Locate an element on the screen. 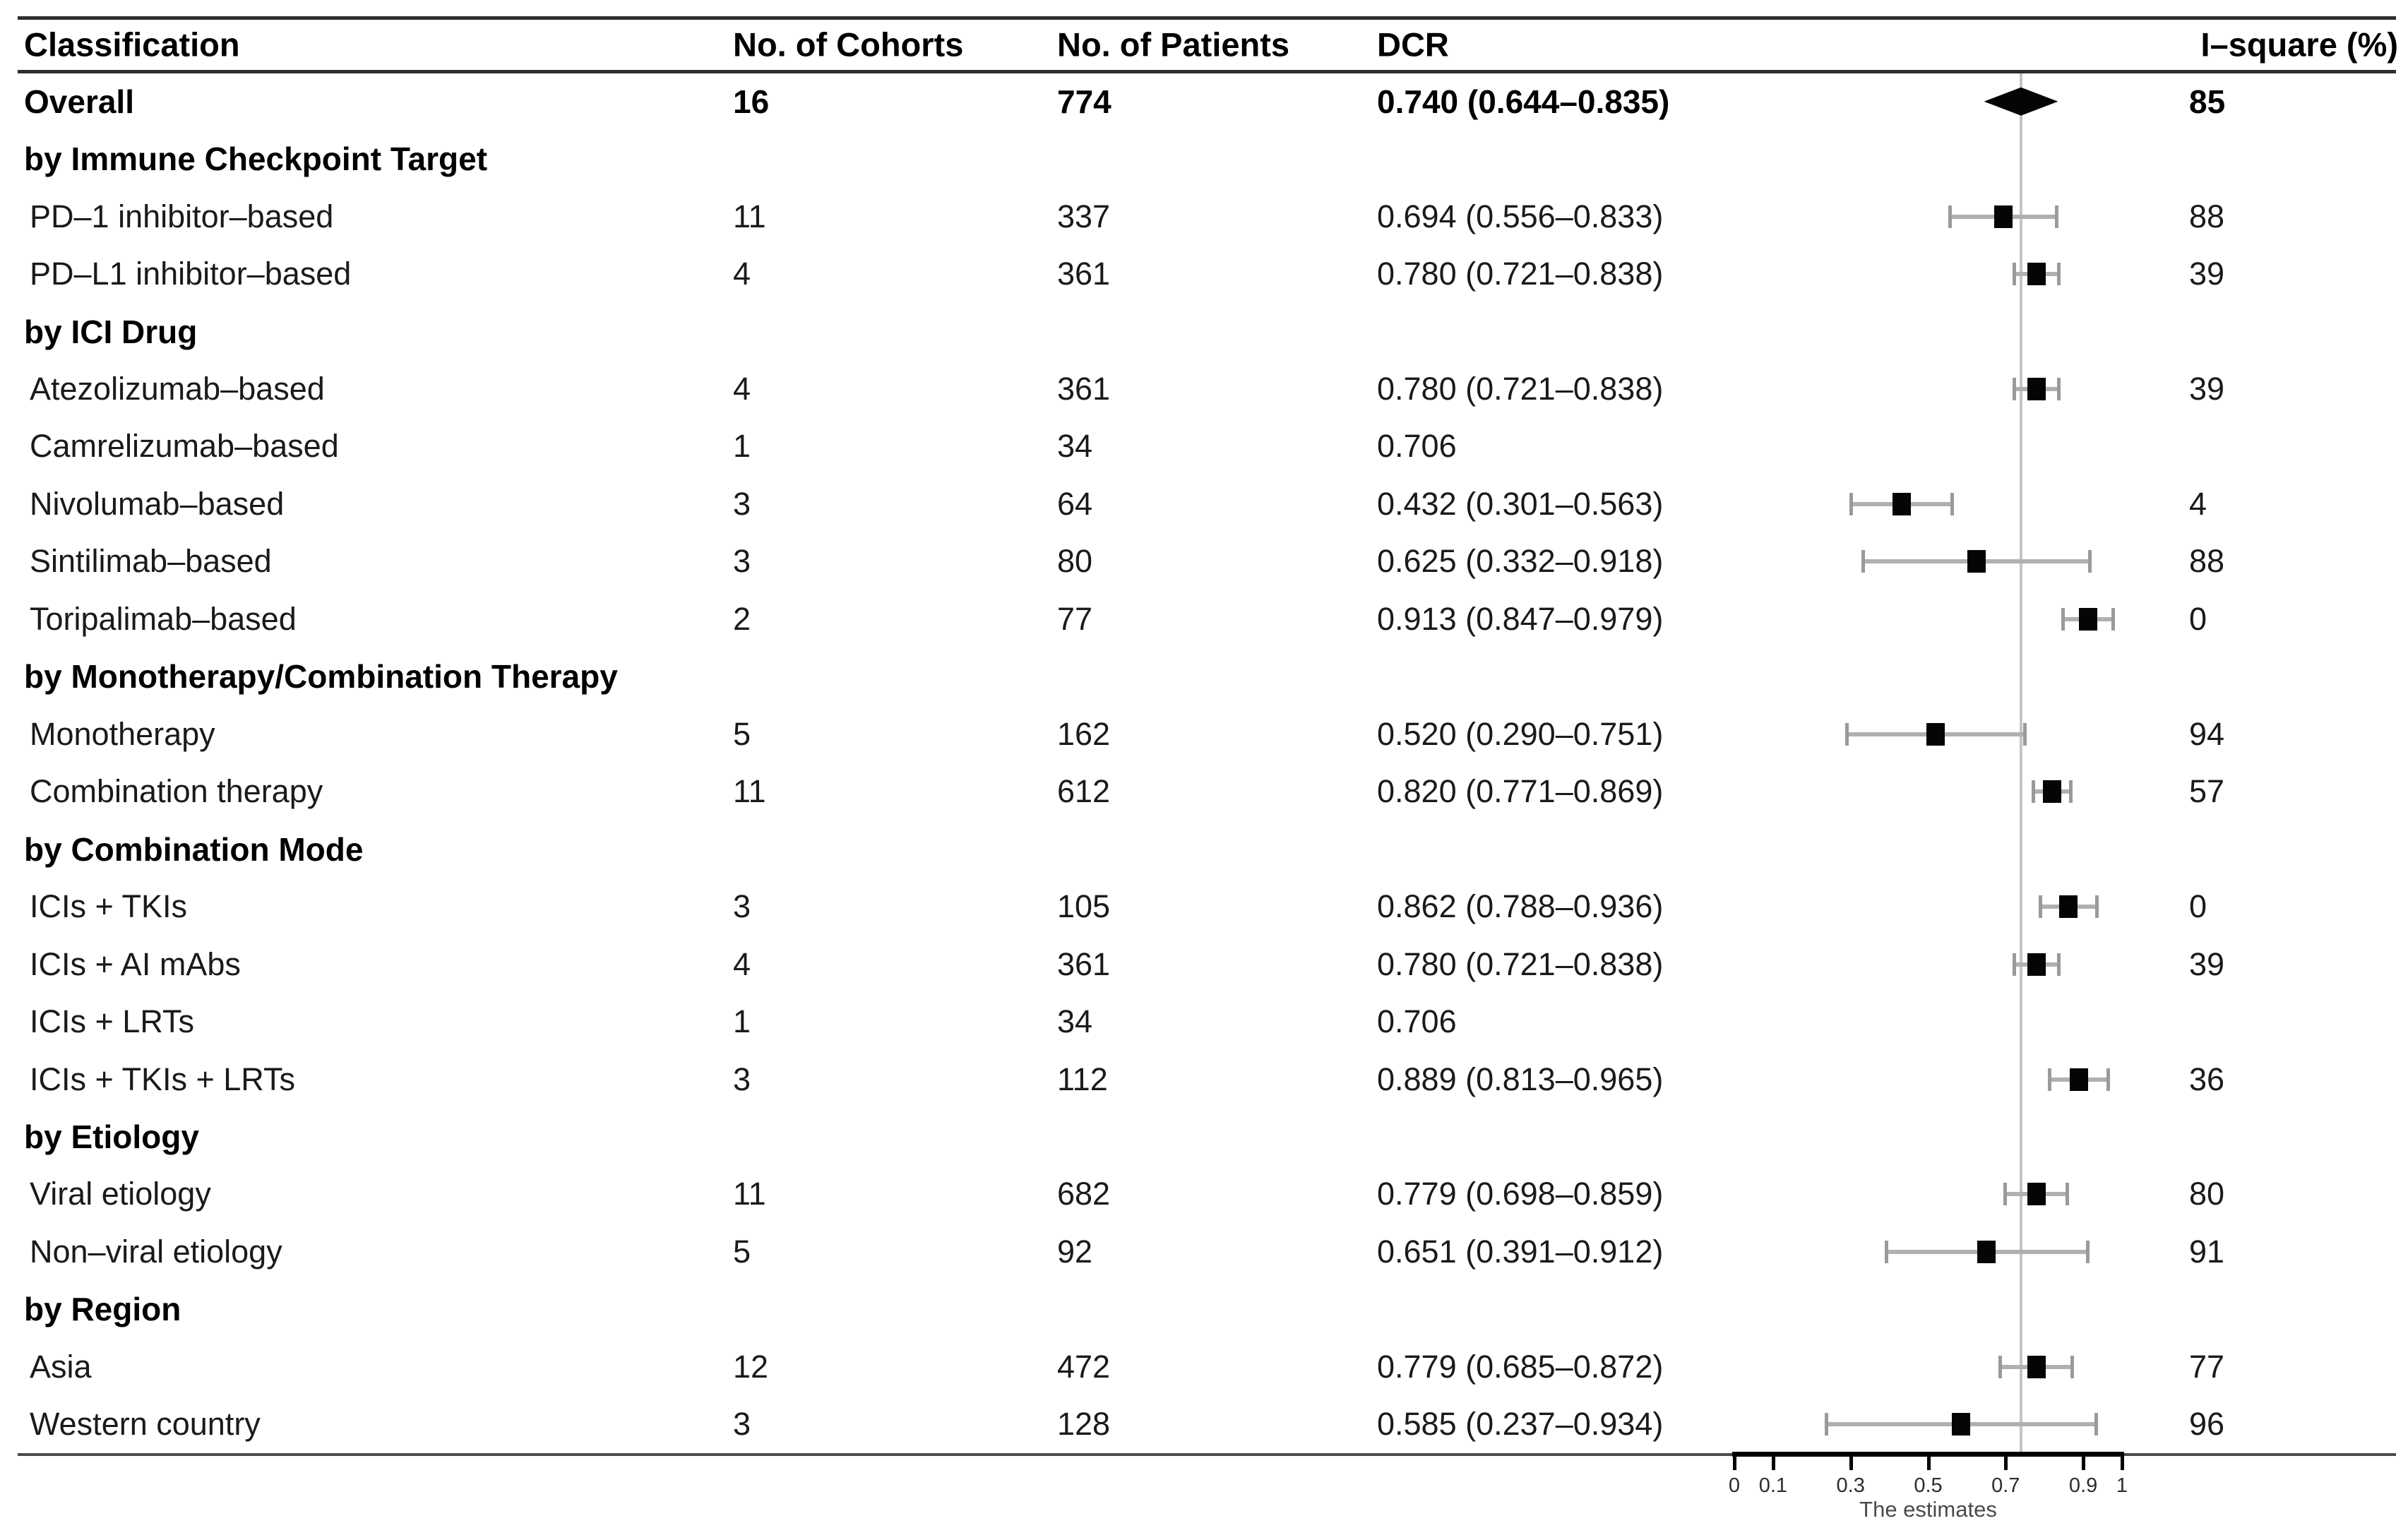 This screenshot has width=2408, height=1528. column-header-dcr: DCR is located at coordinates (1413, 44).